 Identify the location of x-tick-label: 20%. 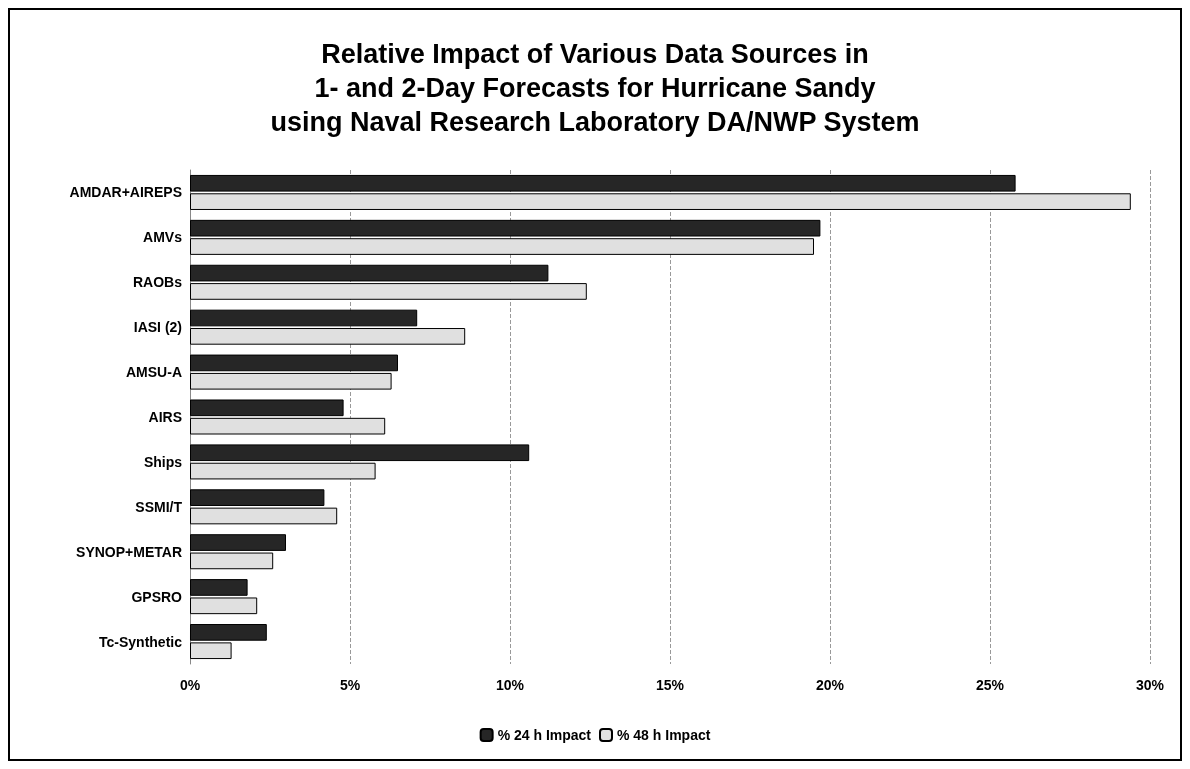
(830, 685).